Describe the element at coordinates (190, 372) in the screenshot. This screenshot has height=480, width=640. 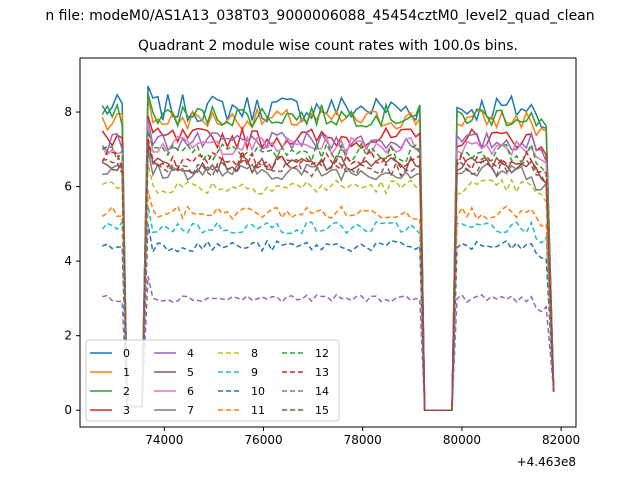
I see `legend-label-5: 5` at that location.